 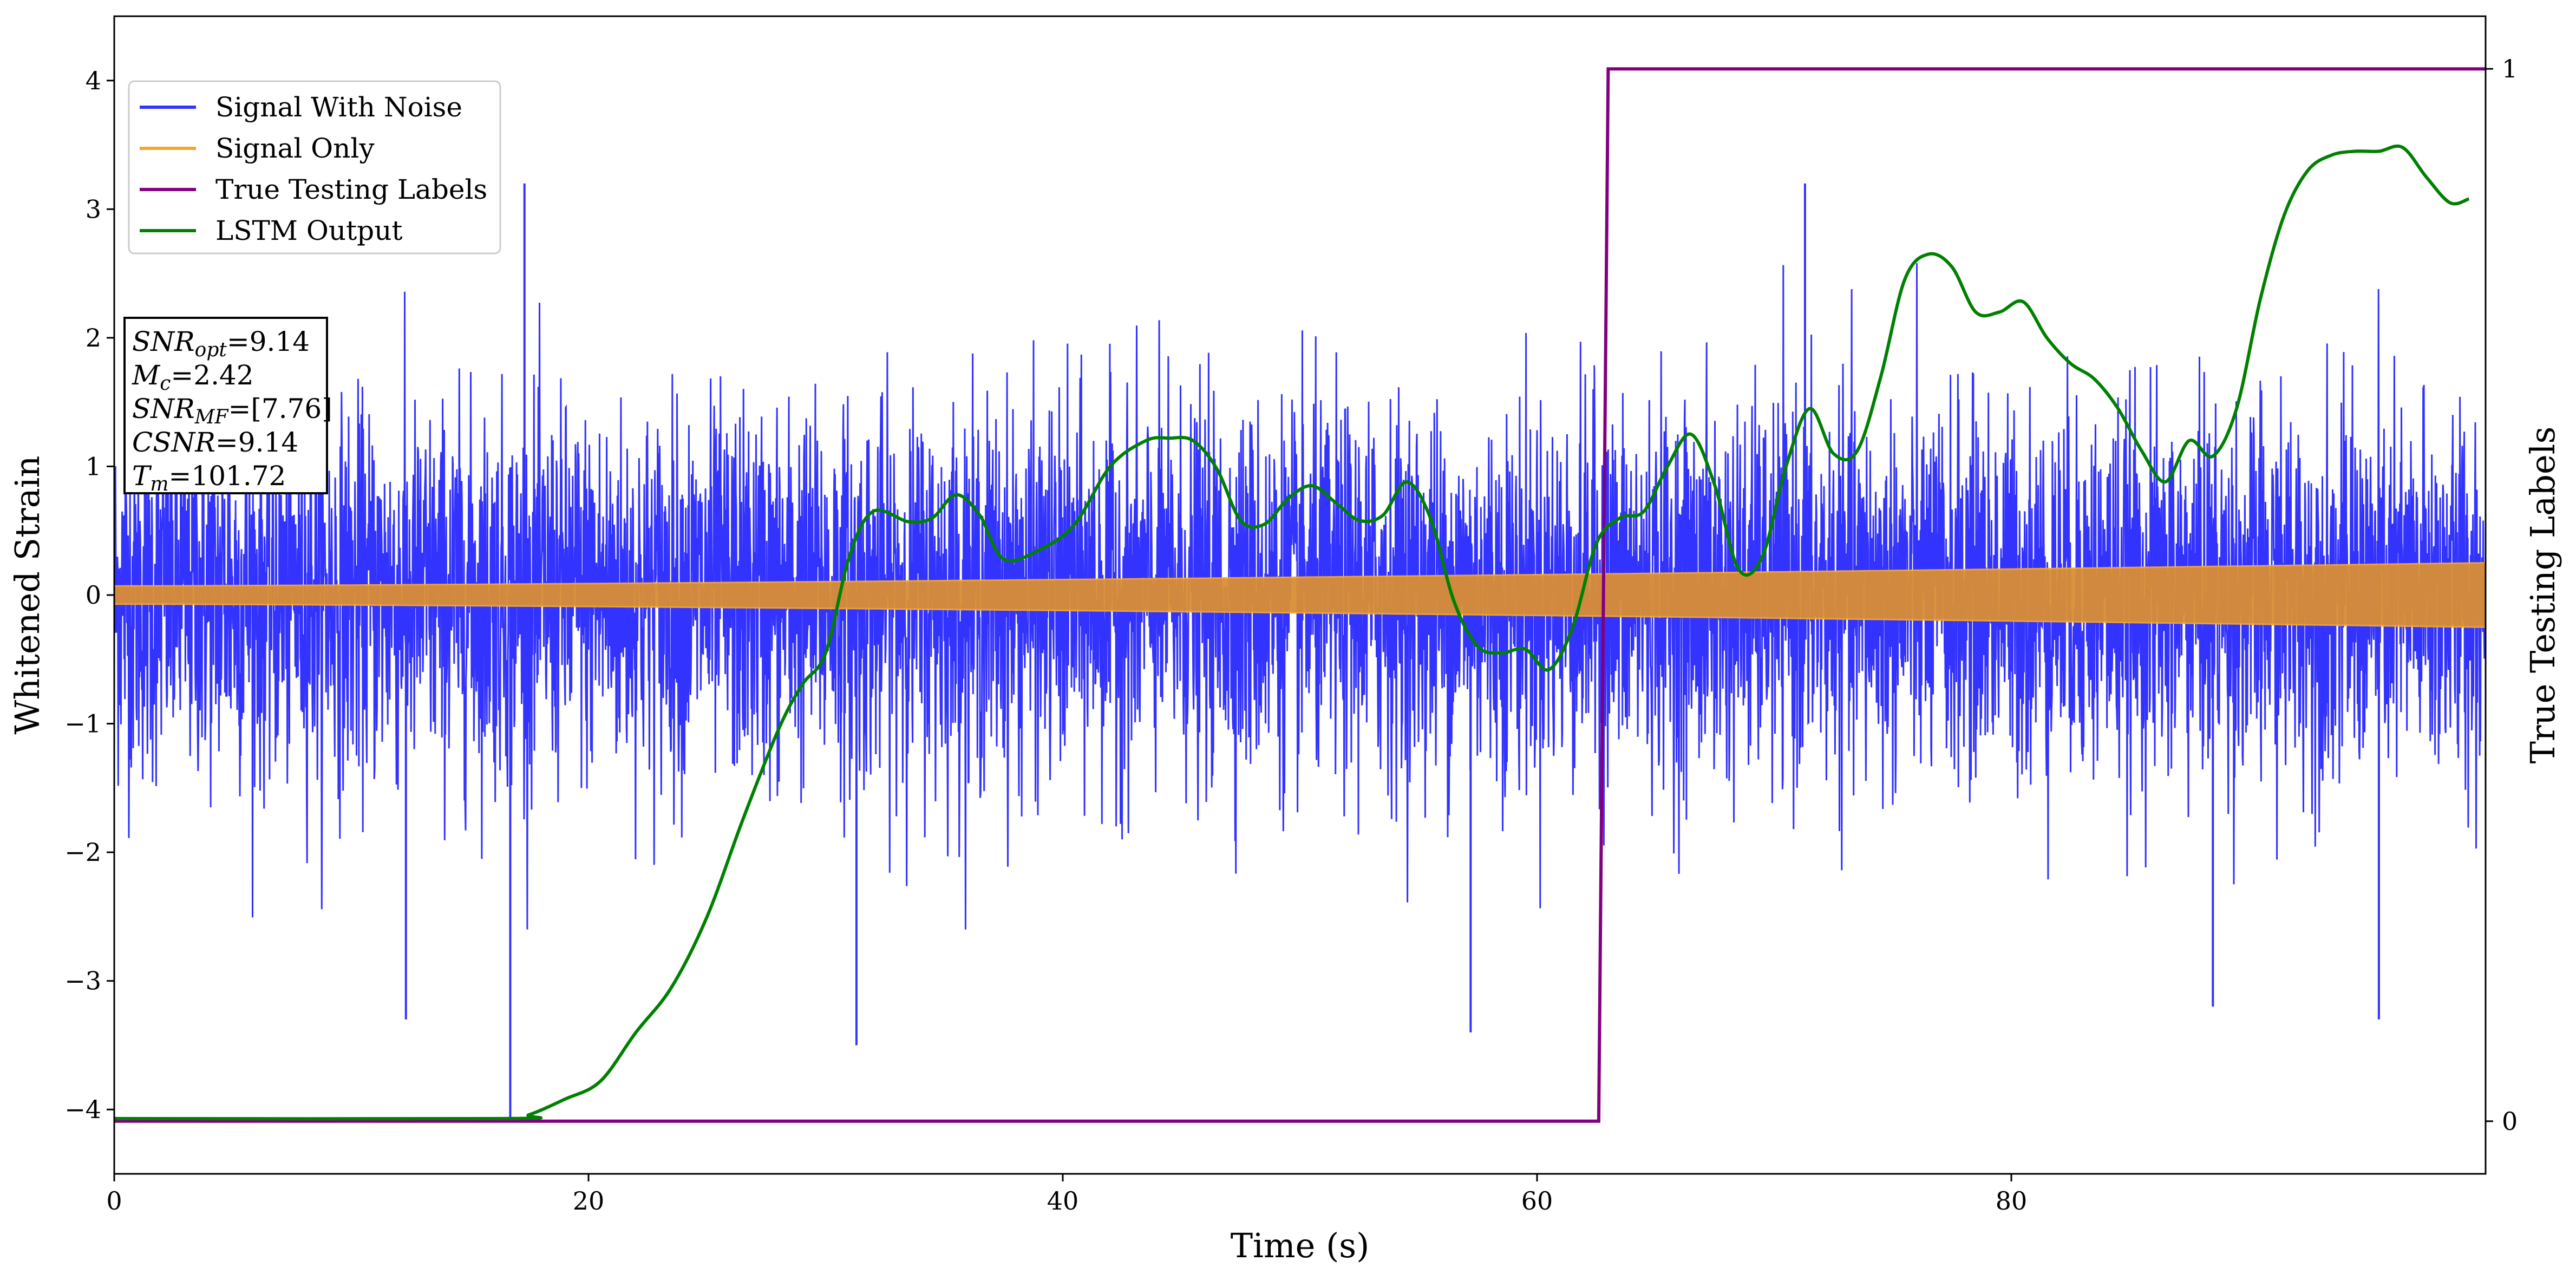 I want to click on y-tick-label: −3, so click(x=82, y=981).